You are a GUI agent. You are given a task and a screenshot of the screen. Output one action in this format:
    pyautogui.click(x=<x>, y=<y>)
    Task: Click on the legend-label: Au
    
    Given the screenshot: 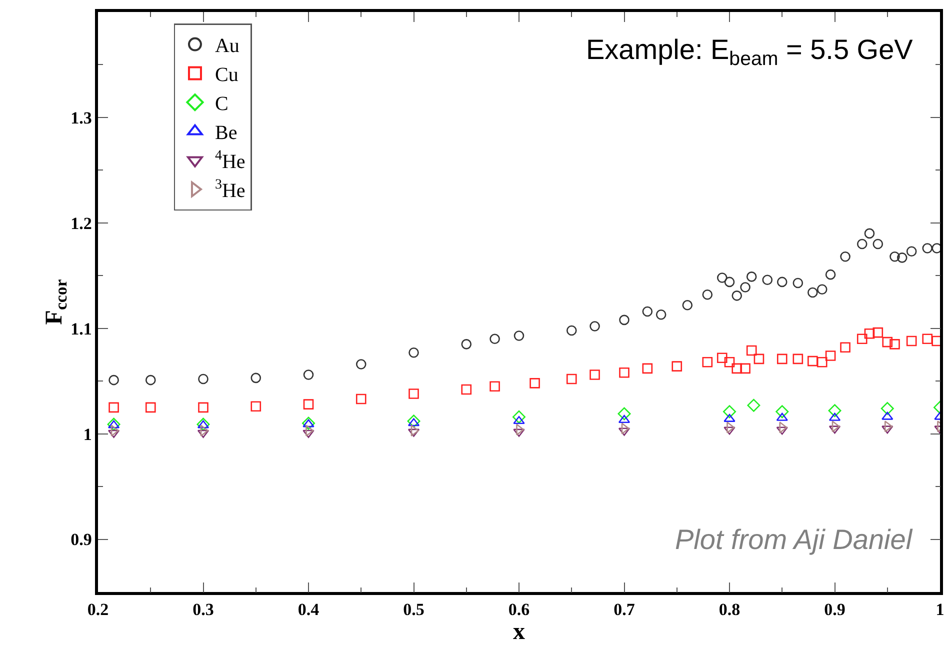 What is the action you would take?
    pyautogui.click(x=227, y=46)
    